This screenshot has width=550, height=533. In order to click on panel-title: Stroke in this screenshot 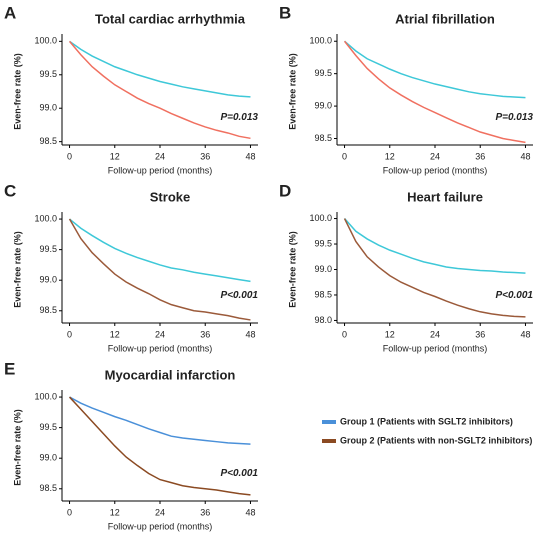, I will do `click(170, 196)`.